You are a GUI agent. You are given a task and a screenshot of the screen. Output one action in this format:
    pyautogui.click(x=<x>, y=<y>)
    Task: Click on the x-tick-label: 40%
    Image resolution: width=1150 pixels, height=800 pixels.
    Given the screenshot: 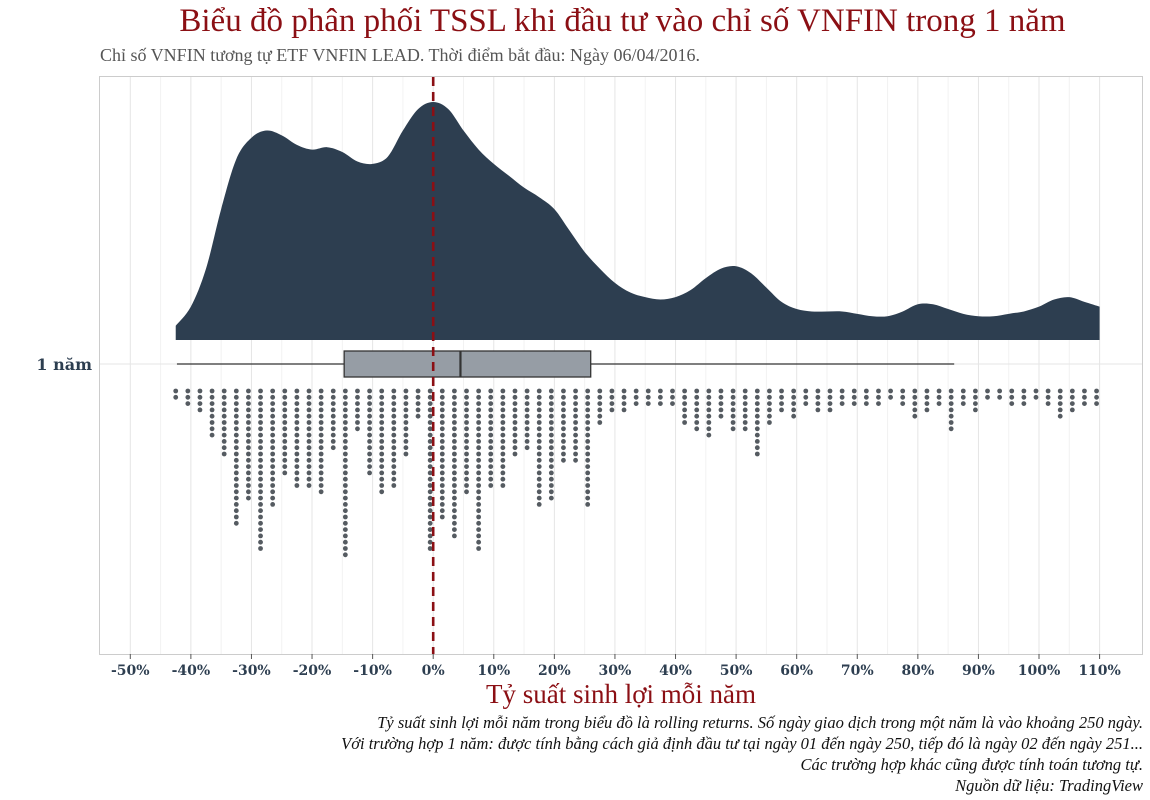 What is the action you would take?
    pyautogui.click(x=675, y=671)
    